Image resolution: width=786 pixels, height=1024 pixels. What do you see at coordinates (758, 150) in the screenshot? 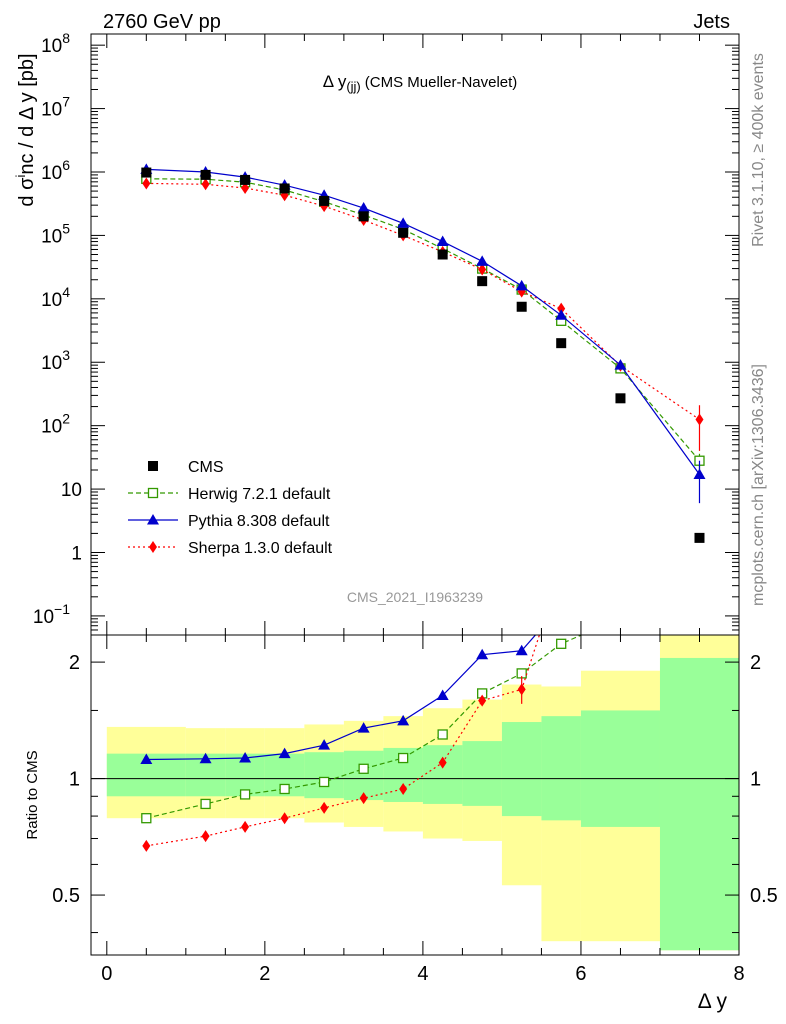
I see `rivet-label: Rivet 3.1.10, ≥ 400k events` at bounding box center [758, 150].